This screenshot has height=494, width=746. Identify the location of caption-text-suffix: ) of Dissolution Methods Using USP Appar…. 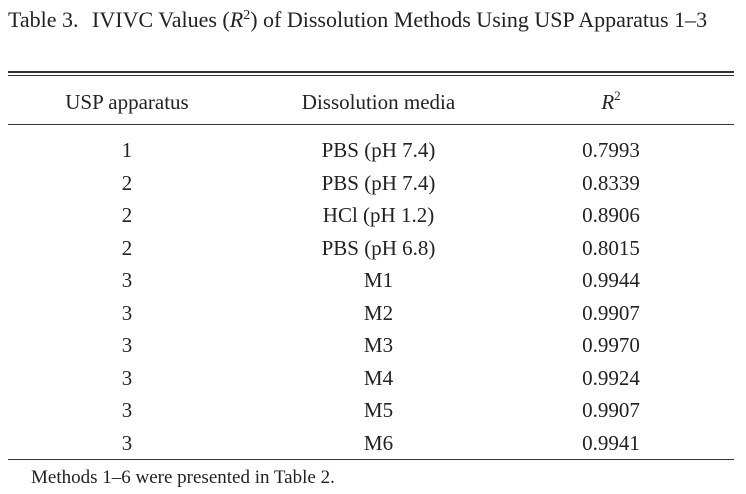
(479, 19).